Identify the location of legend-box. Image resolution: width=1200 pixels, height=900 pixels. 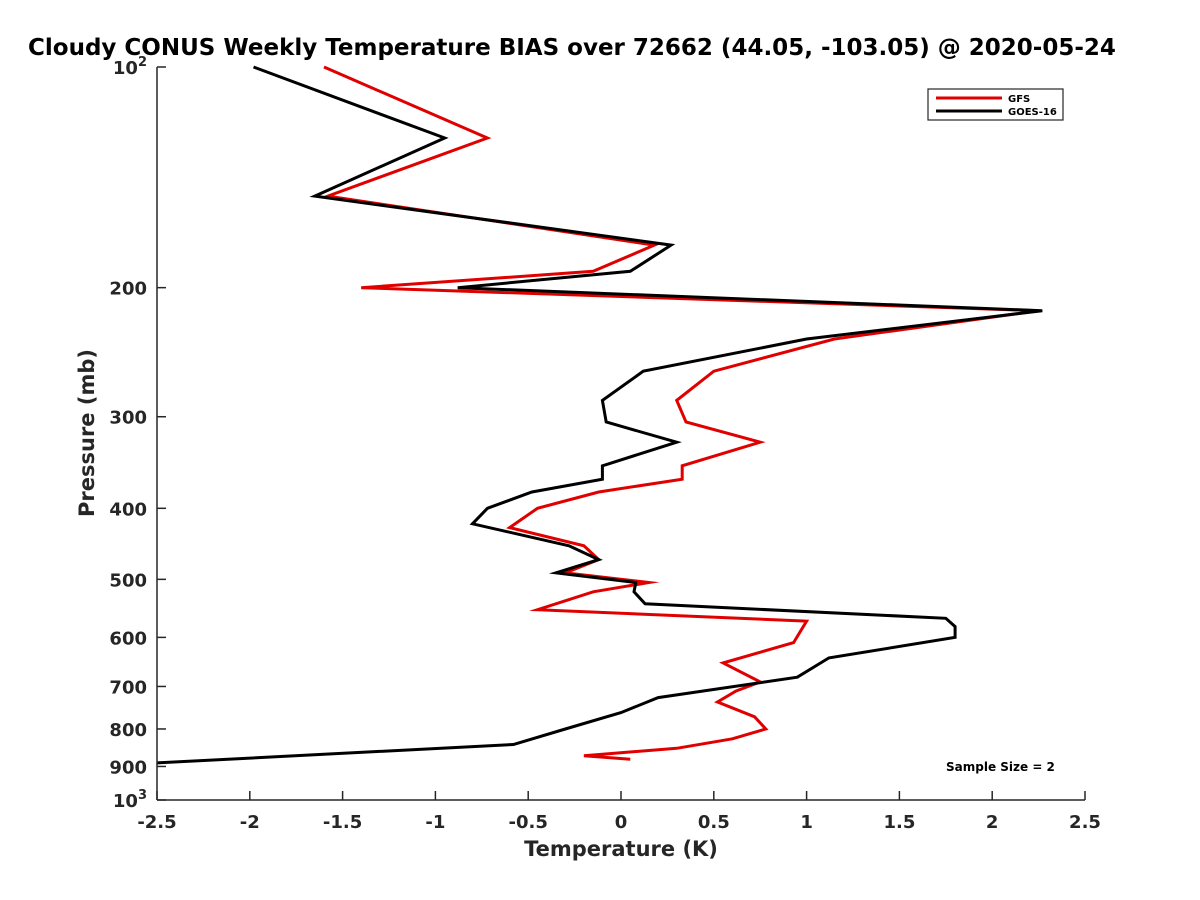
(995, 104).